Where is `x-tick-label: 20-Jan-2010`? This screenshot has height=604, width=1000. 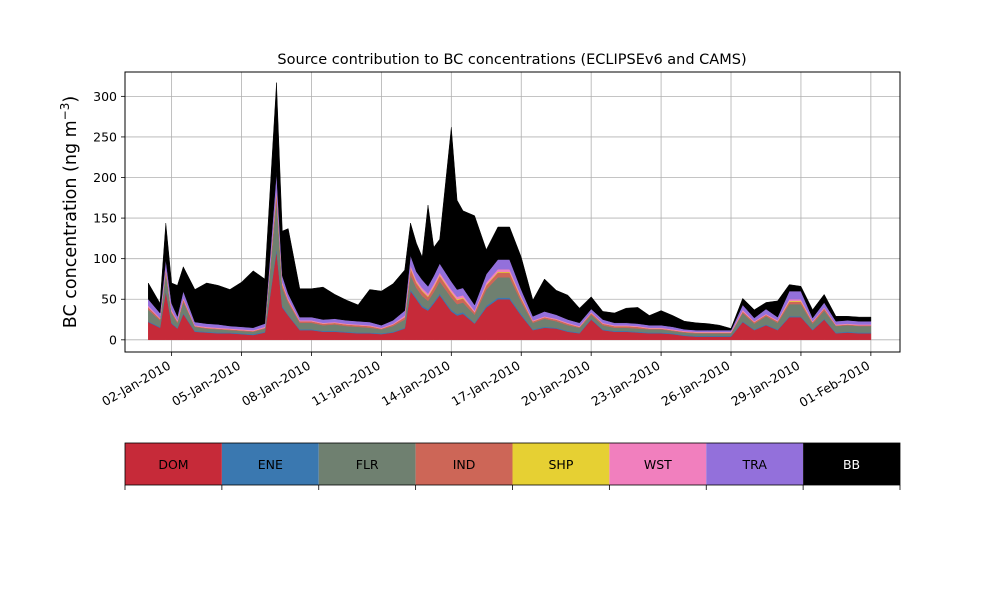 x-tick-label: 20-Jan-2010 is located at coordinates (556, 383).